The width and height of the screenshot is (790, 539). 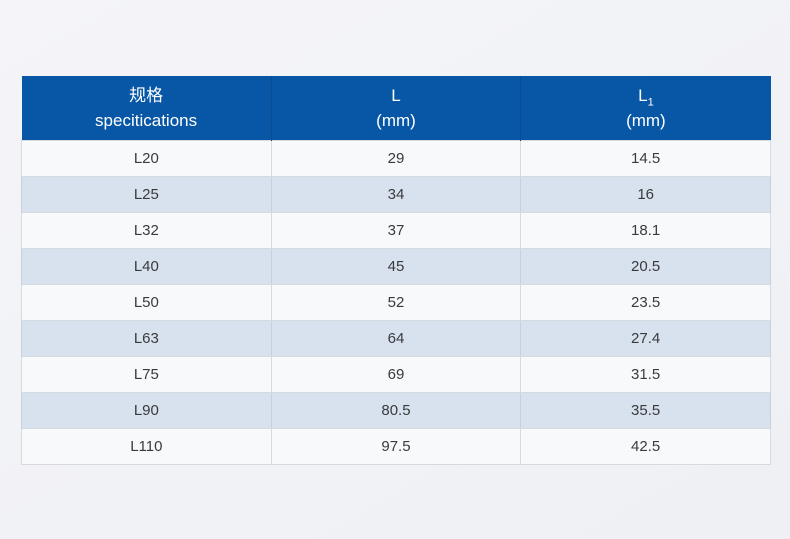 What do you see at coordinates (146, 410) in the screenshot?
I see `cell-specification: L90` at bounding box center [146, 410].